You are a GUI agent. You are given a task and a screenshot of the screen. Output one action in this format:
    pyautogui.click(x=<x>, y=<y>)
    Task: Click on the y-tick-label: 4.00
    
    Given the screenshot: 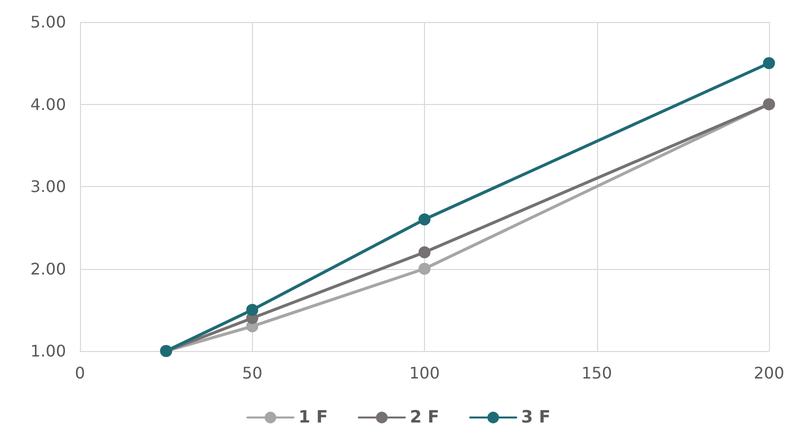 What is the action you would take?
    pyautogui.click(x=48, y=104)
    